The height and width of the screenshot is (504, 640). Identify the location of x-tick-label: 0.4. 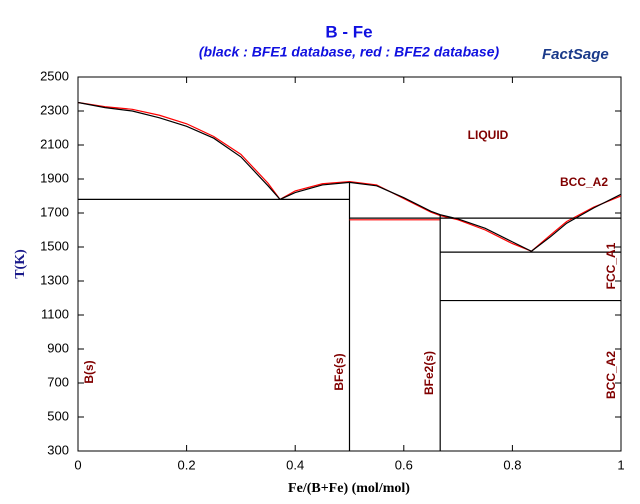
(295, 464).